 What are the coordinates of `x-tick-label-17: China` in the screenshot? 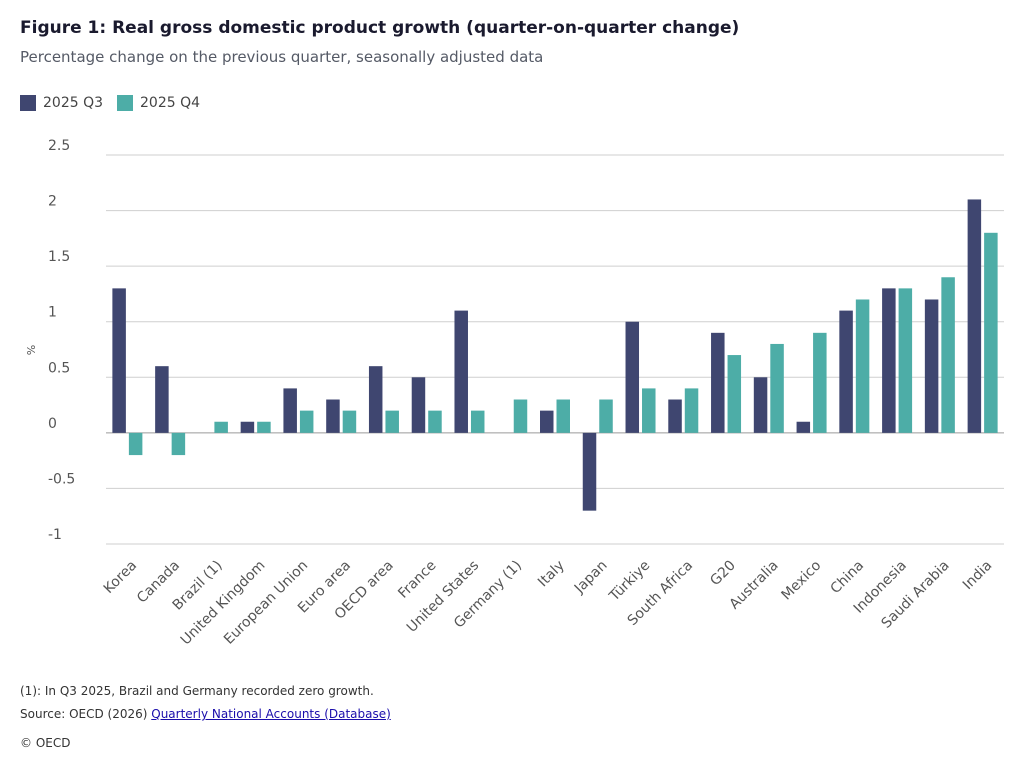 It's located at (848, 578).